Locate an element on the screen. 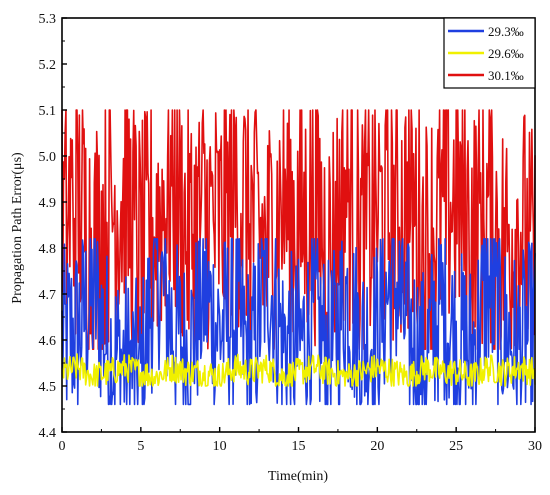 Image resolution: width=550 pixels, height=495 pixels. x-tick-label: 0 is located at coordinates (62, 446).